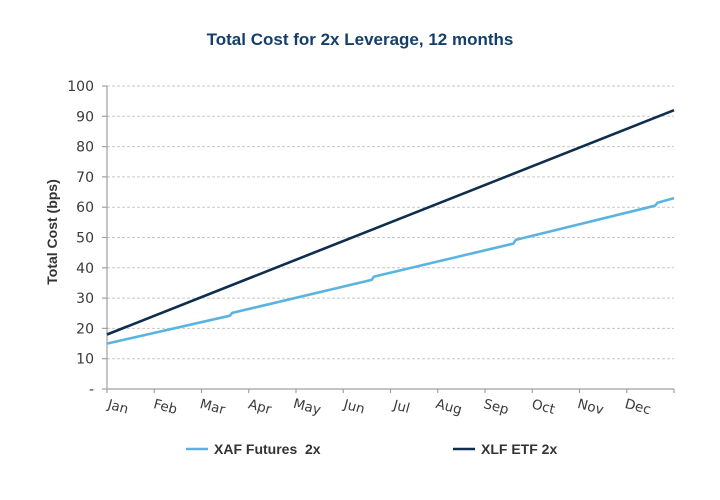 The image size is (720, 500). Describe the element at coordinates (379, 407) in the screenshot. I see `x-tick-labels: Jan Feb Mar Apr May Jun Jul Aug Sep Oct Nov Dec` at that location.